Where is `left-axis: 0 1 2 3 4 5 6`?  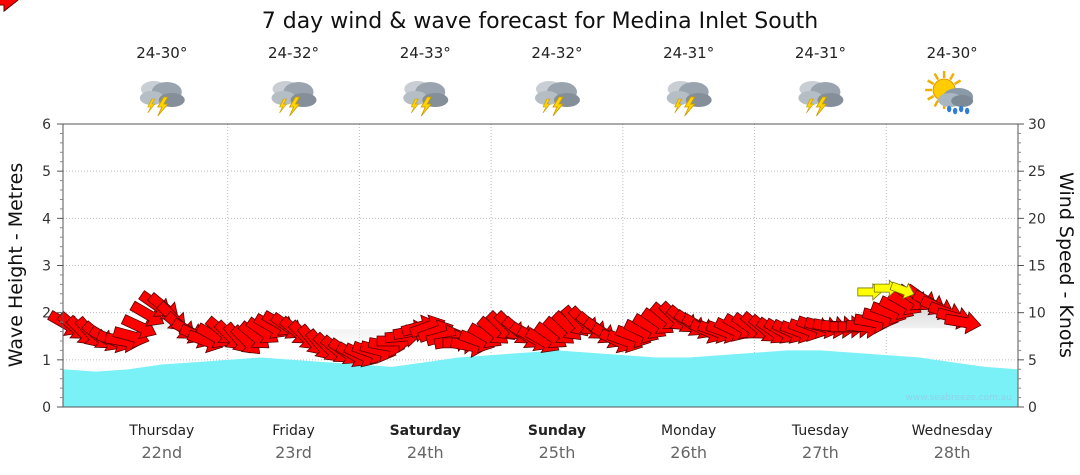
left-axis: 0 1 2 3 4 5 6 is located at coordinates (52, 266).